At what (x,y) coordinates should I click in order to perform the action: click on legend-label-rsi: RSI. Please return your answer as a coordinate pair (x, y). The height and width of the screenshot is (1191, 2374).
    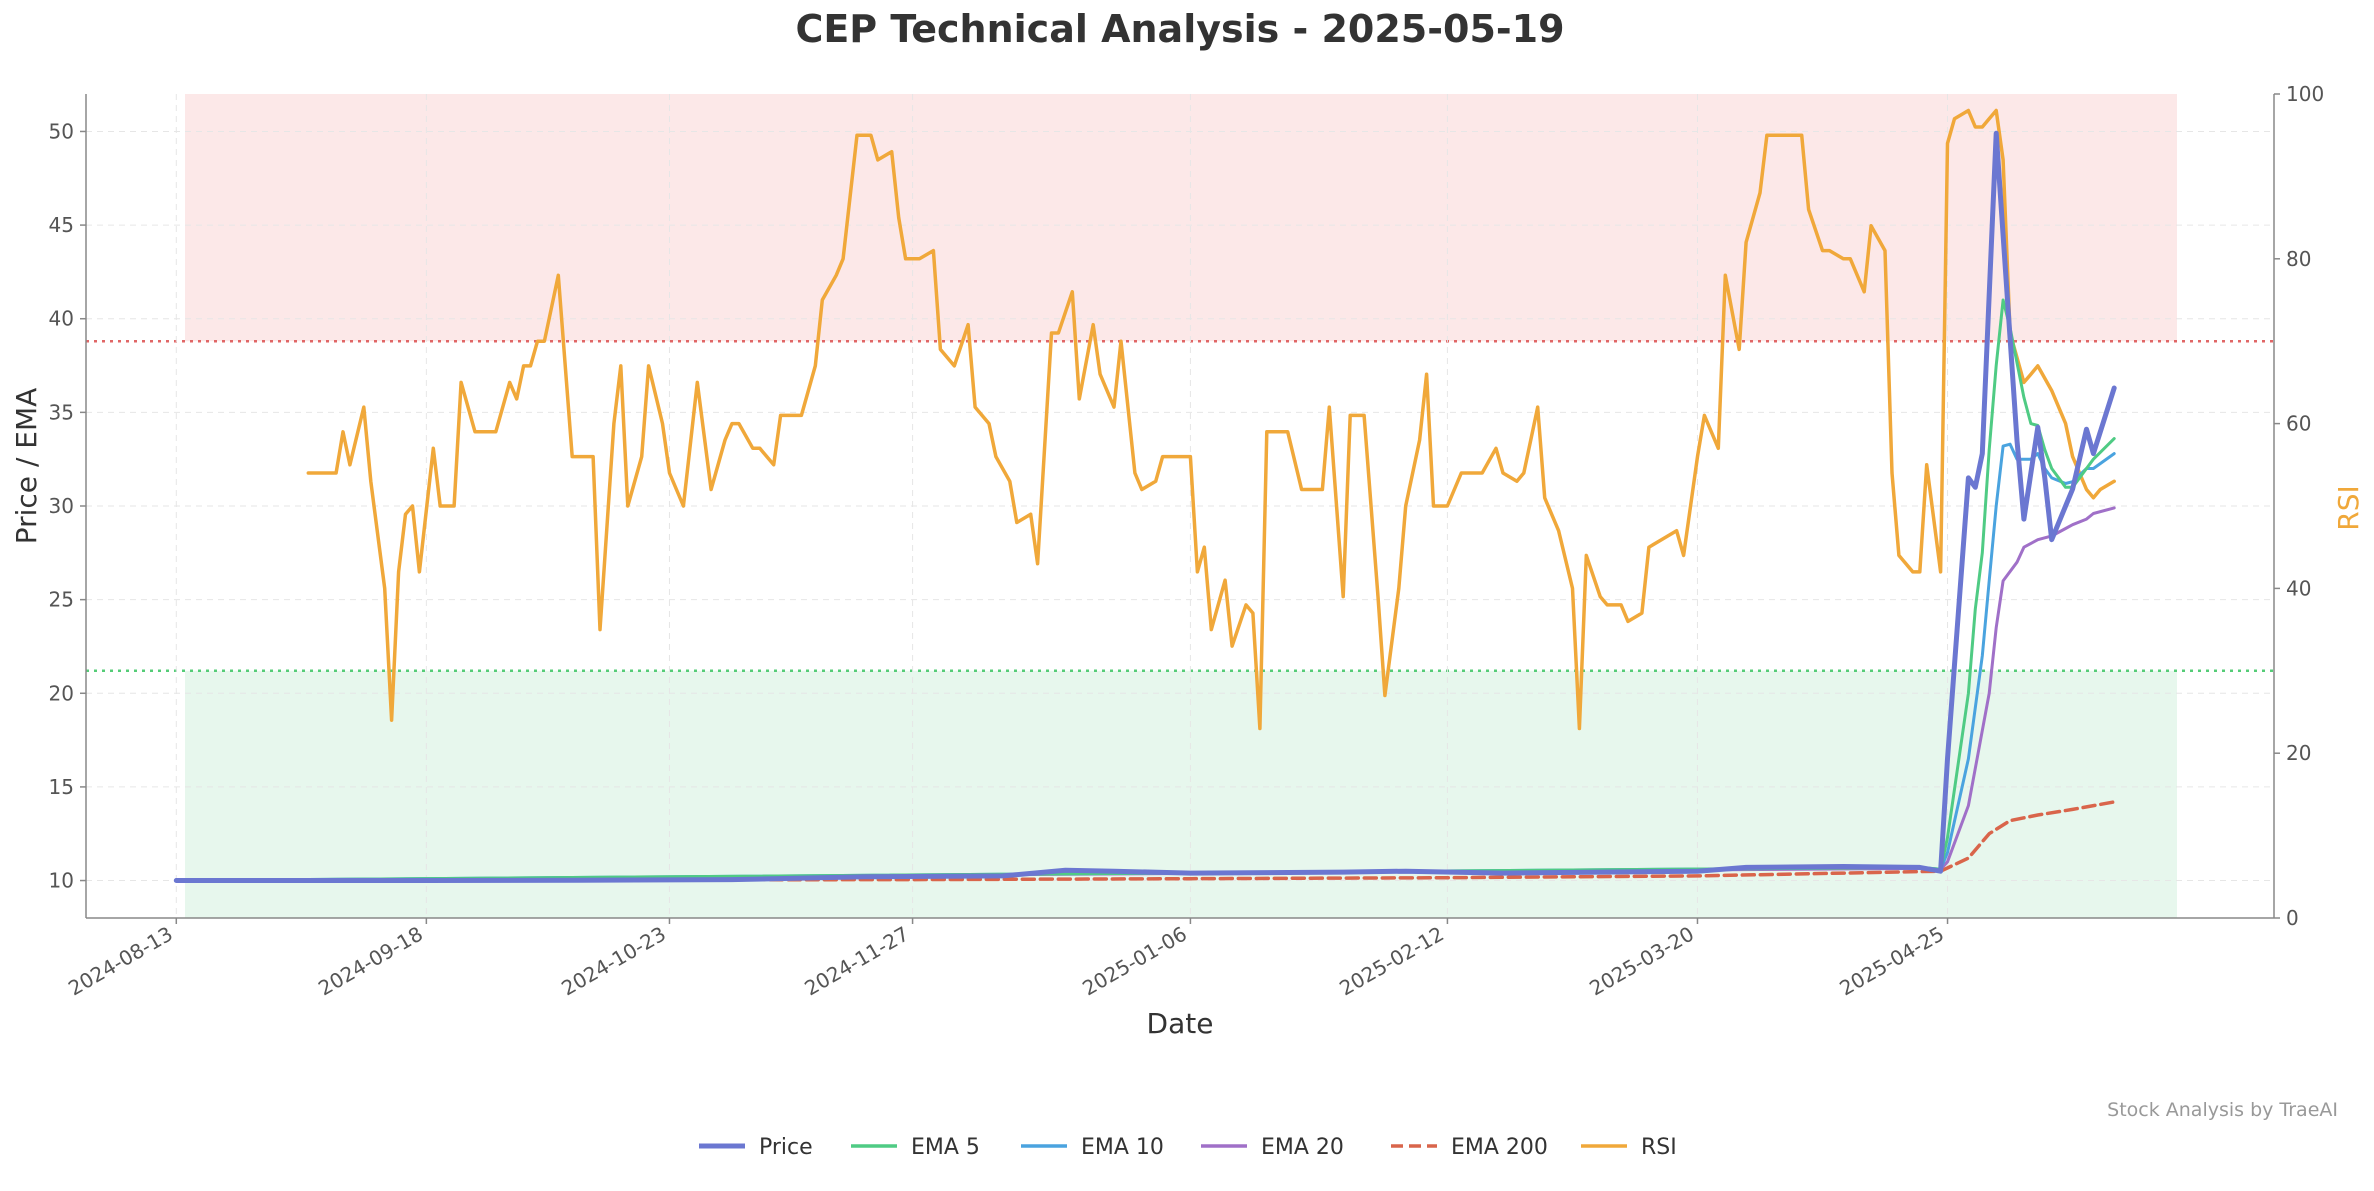
    Looking at the image, I should click on (1659, 1147).